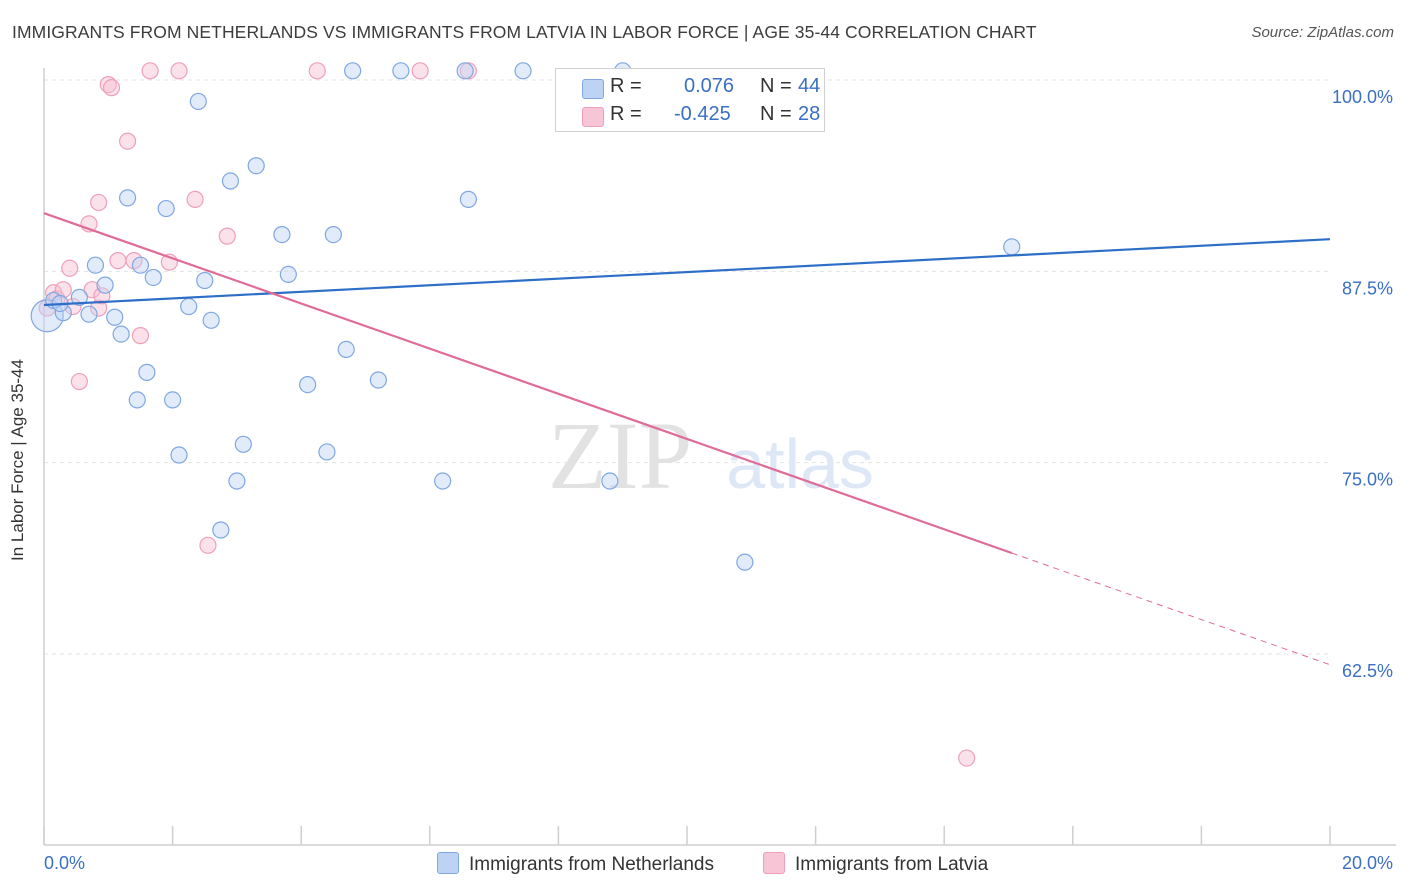 The width and height of the screenshot is (1406, 892). Describe the element at coordinates (1367, 288) in the screenshot. I see `y-tick-label: 87.5%` at that location.